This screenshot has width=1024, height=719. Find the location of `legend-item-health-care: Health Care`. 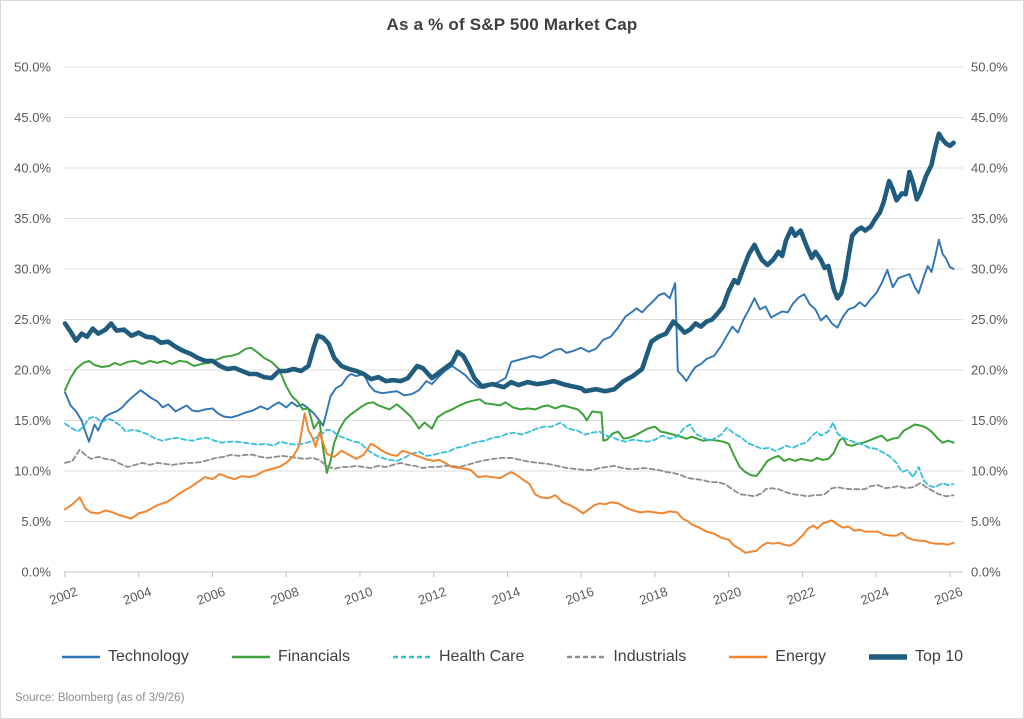

legend-item-health-care: Health Care is located at coordinates (458, 657).